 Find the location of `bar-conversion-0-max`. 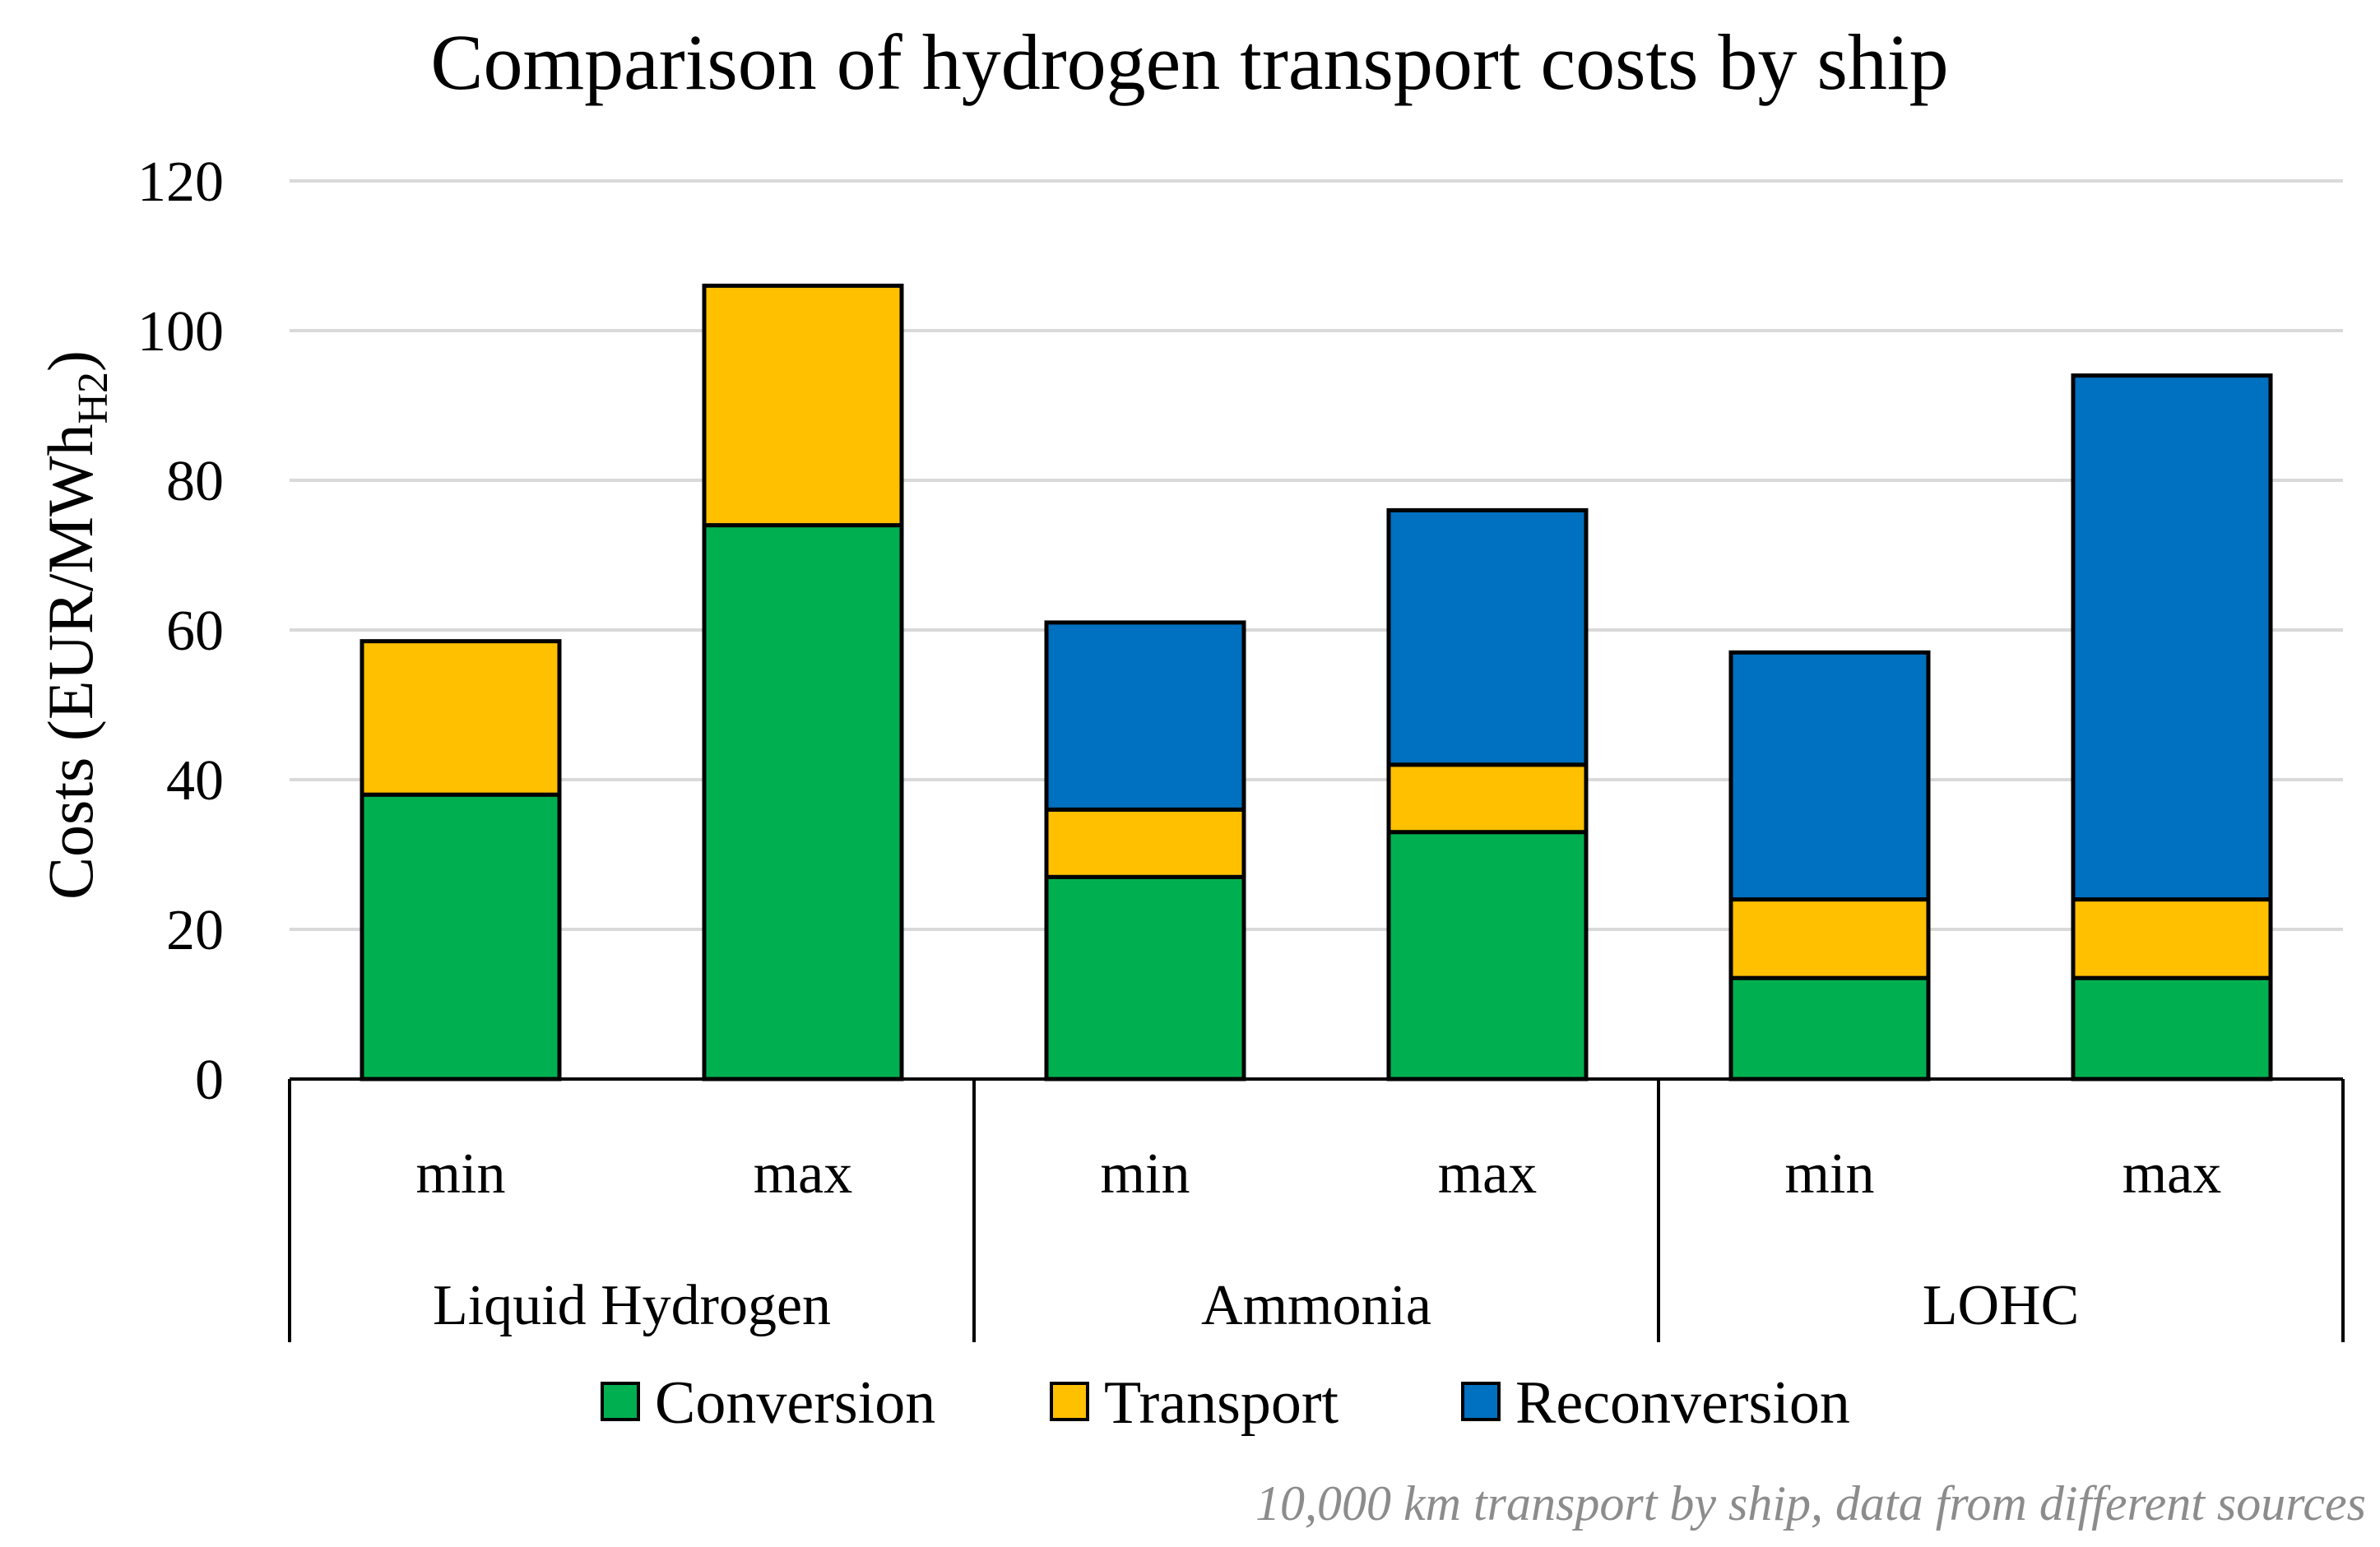

bar-conversion-0-max is located at coordinates (803, 802).